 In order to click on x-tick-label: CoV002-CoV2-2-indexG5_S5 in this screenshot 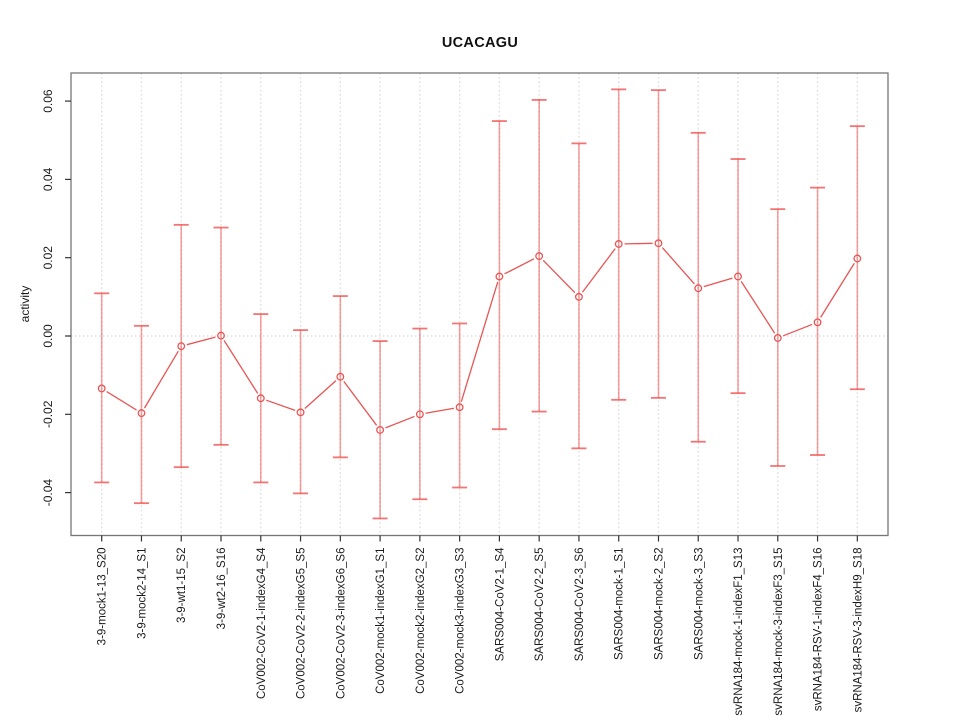, I will do `click(302, 624)`.